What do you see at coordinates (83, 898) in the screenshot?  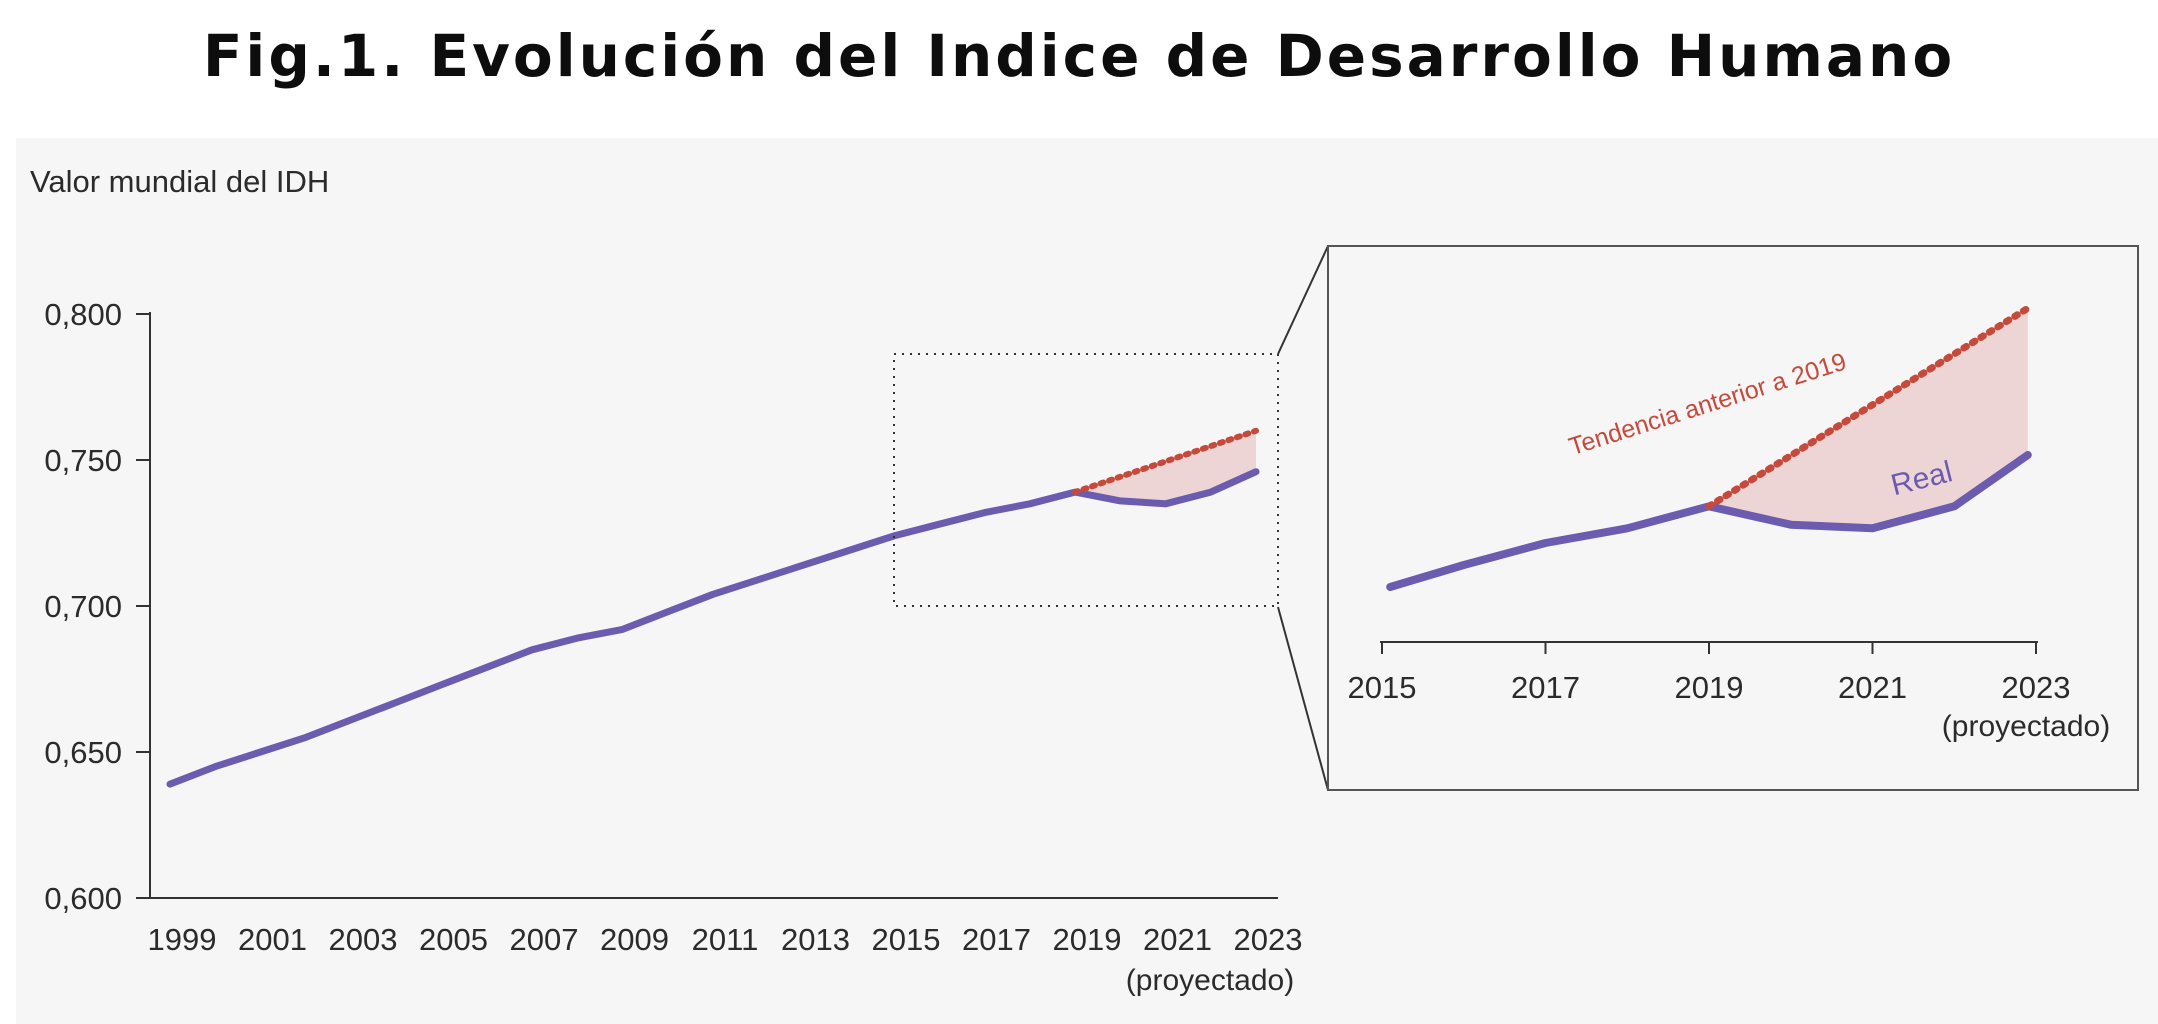 I see `y-tick-label: 0,600` at bounding box center [83, 898].